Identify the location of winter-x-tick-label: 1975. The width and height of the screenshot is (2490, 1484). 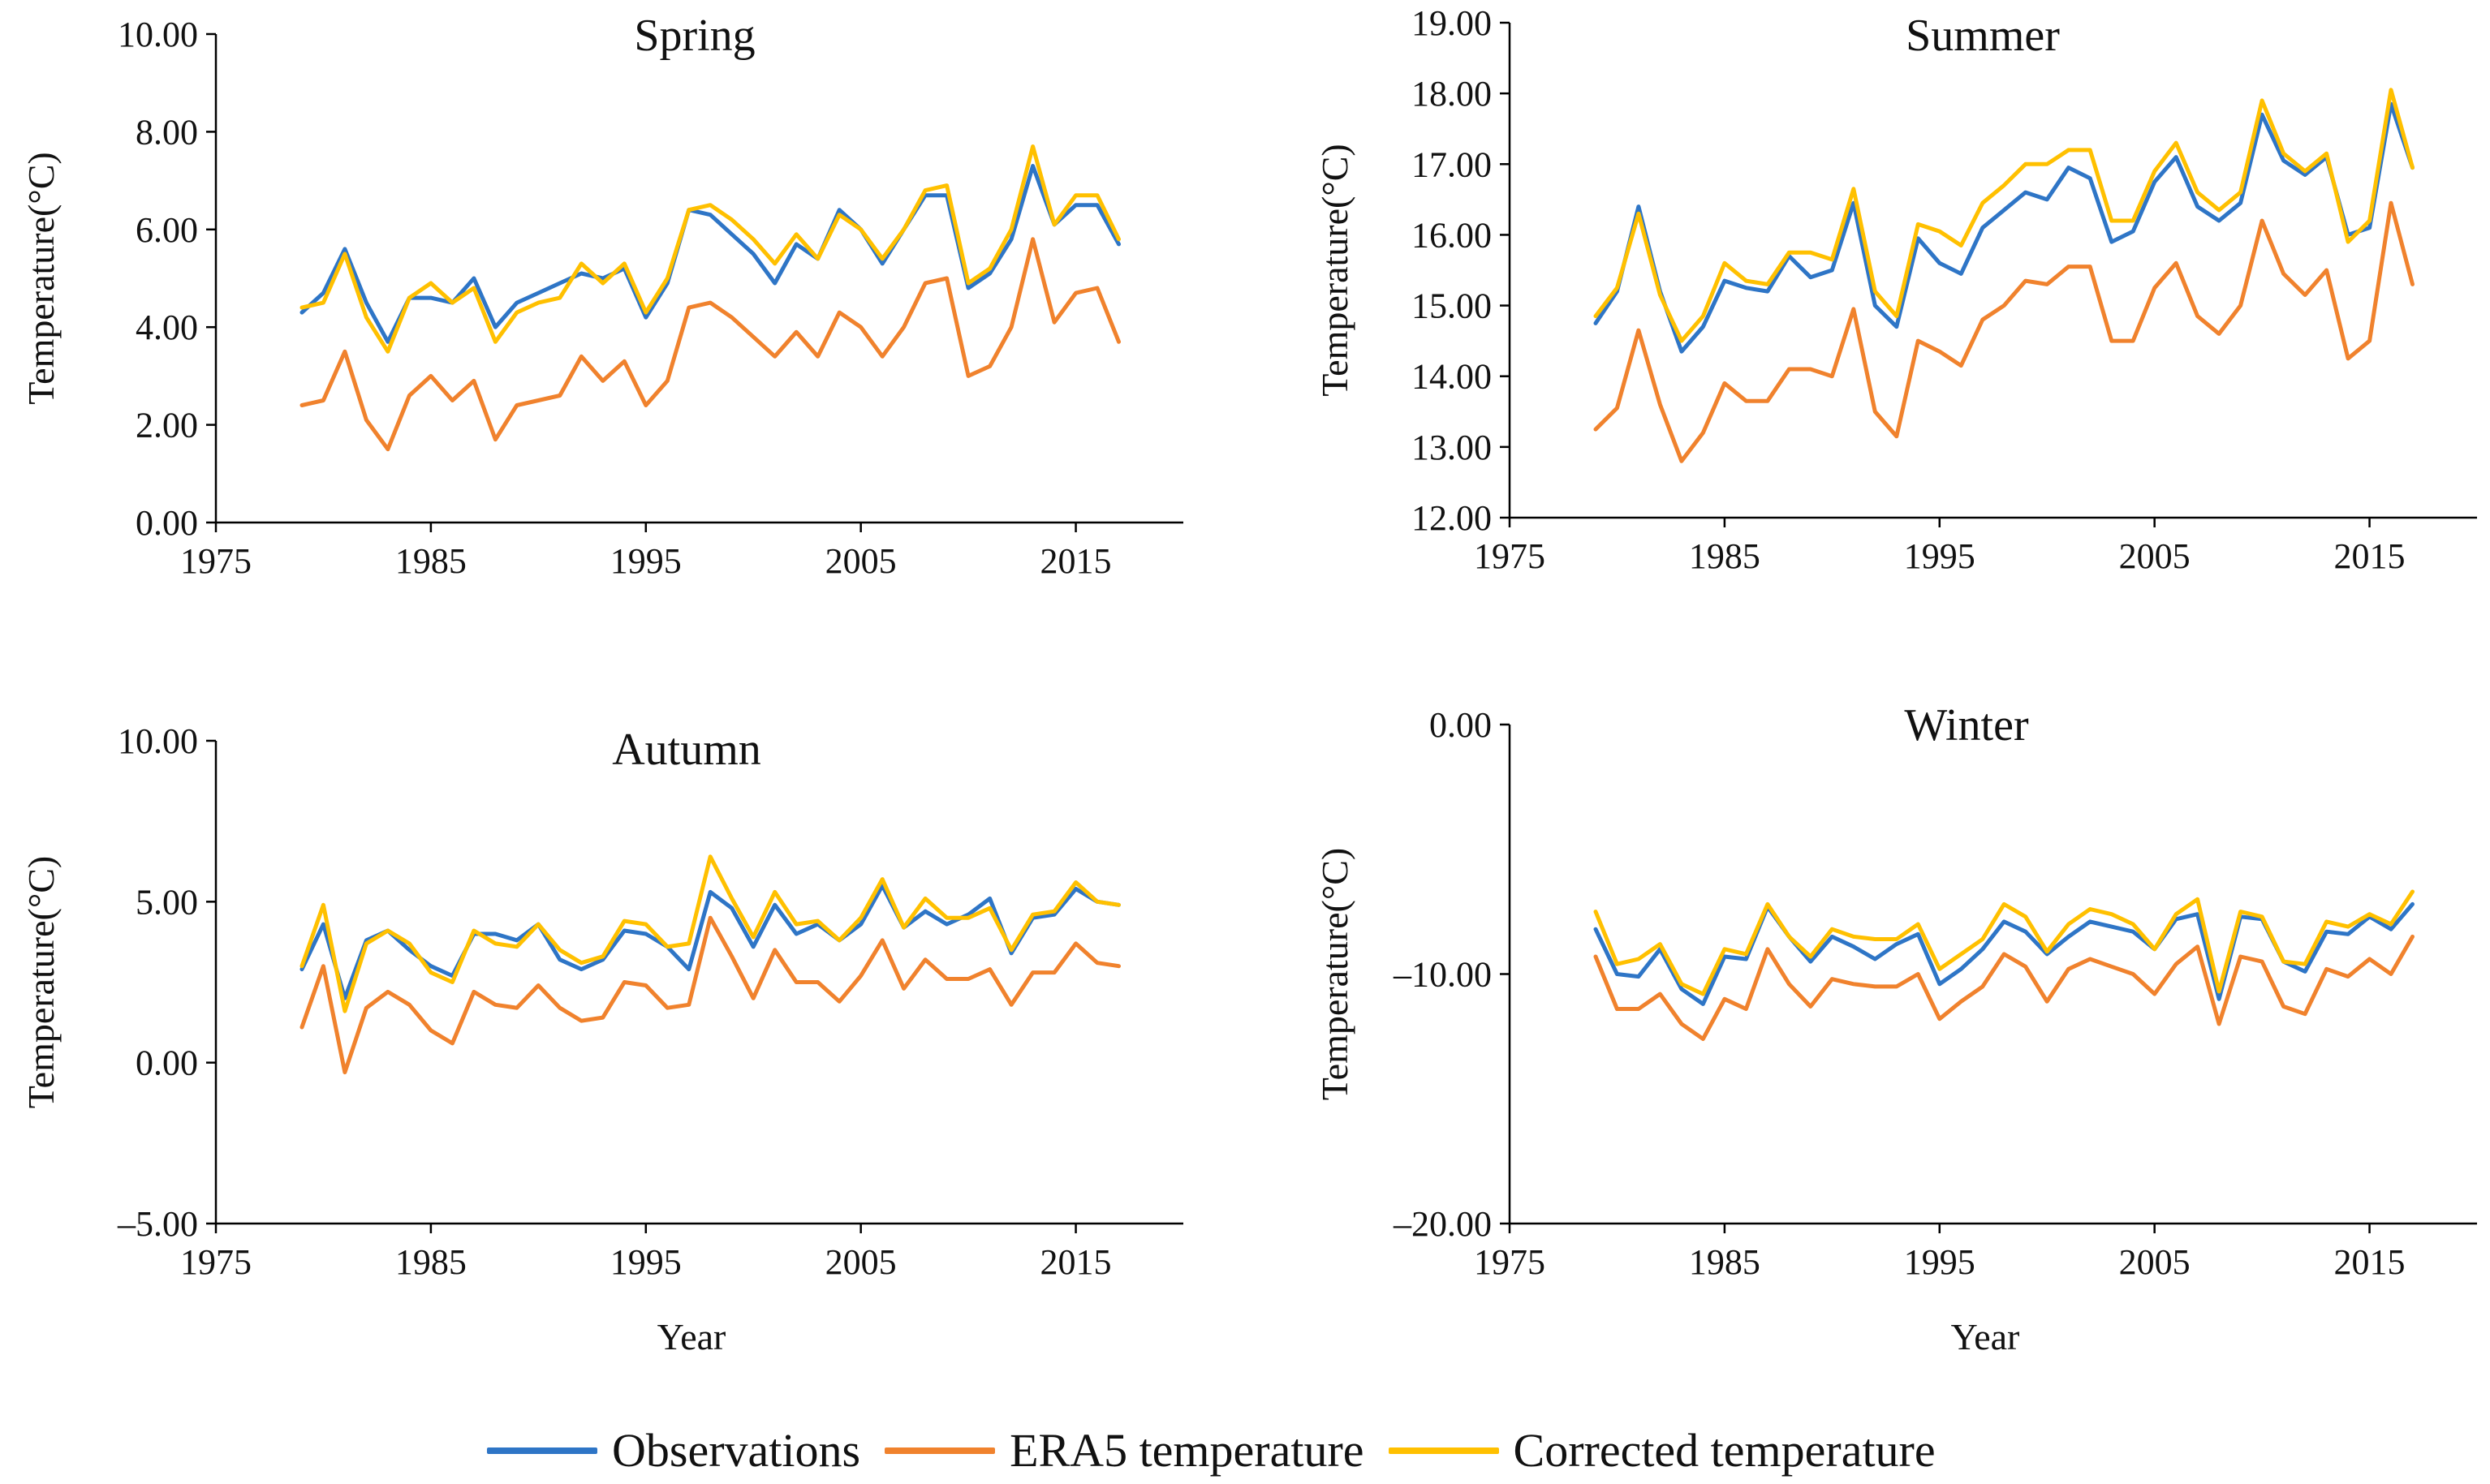
(1509, 1262).